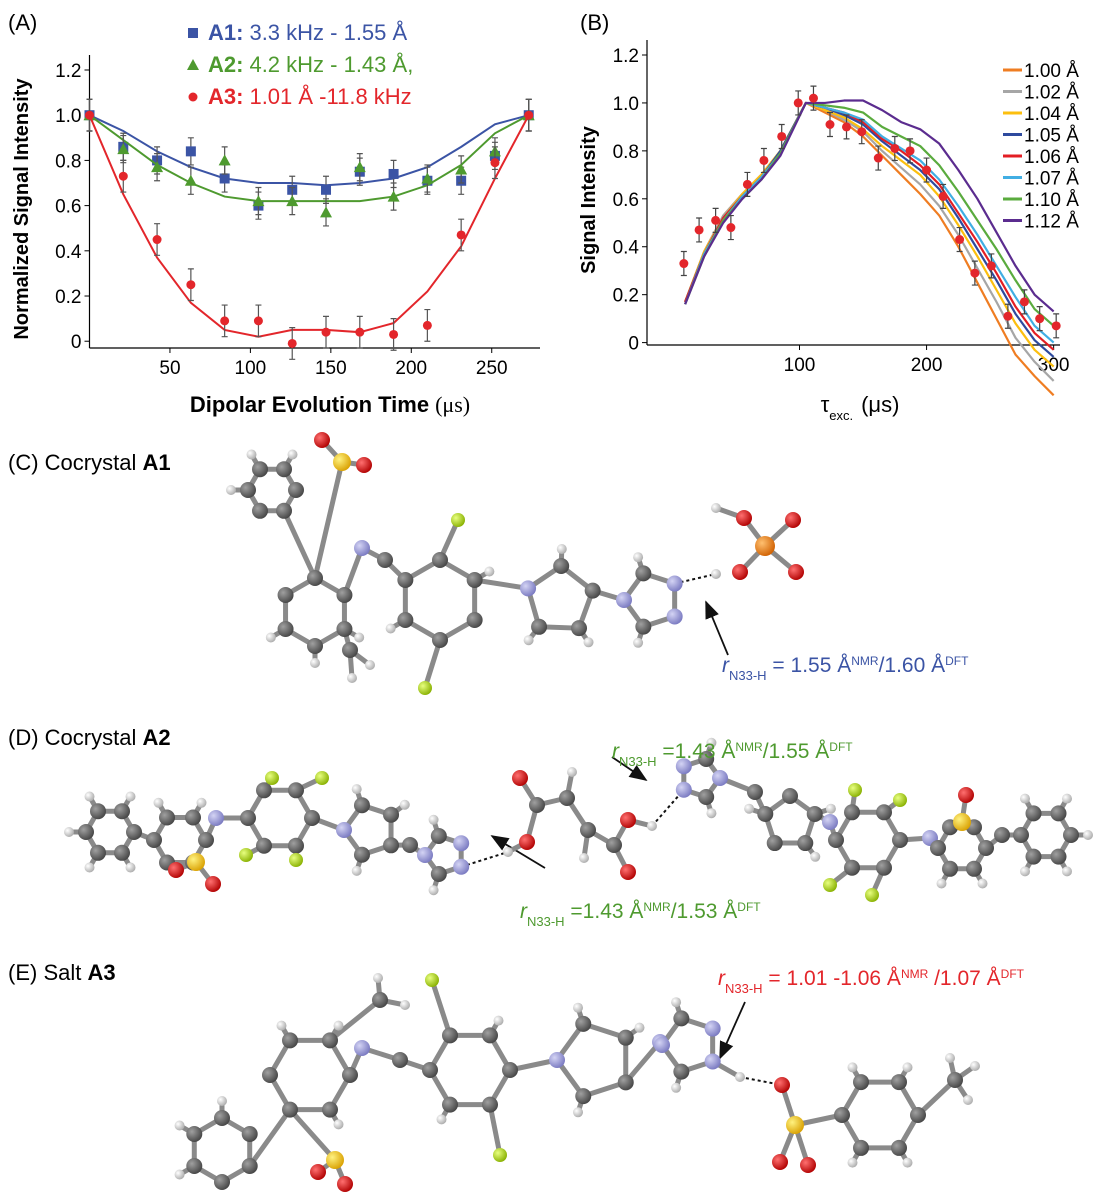  Describe the element at coordinates (156, 737) in the screenshot. I see `panel-compound: A2` at that location.